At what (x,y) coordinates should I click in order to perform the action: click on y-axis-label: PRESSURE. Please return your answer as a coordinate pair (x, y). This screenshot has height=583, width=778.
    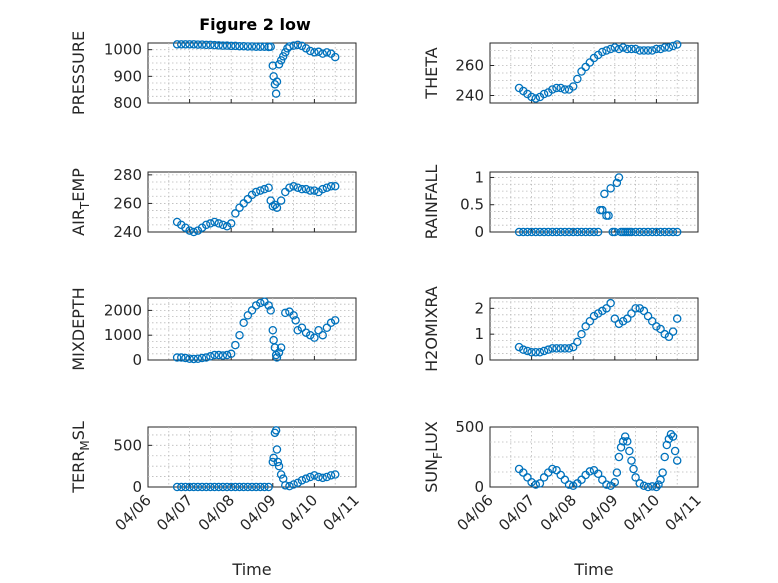
    Looking at the image, I should click on (78, 73).